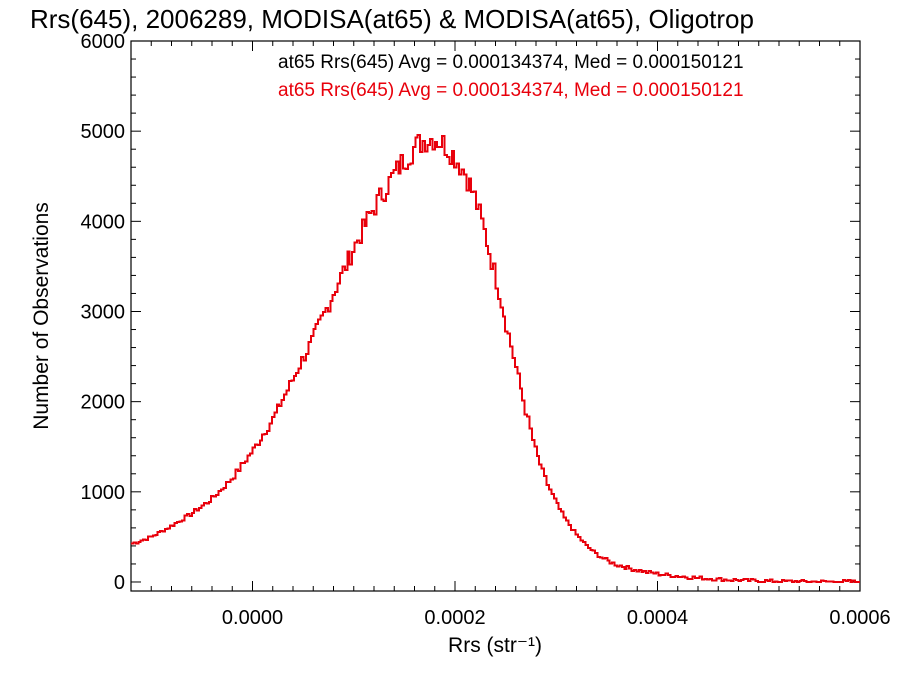 The height and width of the screenshot is (675, 900). Describe the element at coordinates (103, 403) in the screenshot. I see `y-tick-label: 2000` at that location.